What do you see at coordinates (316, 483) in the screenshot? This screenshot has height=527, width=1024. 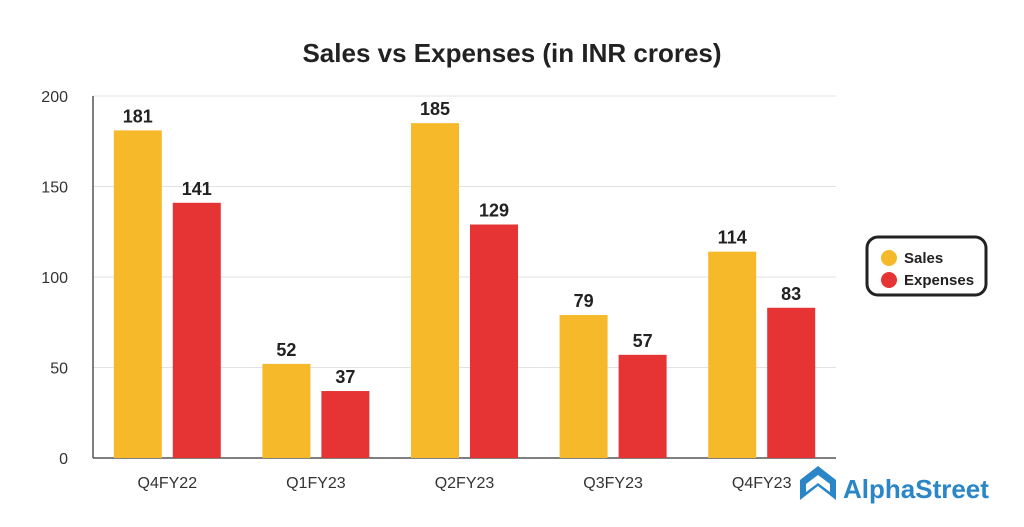 I see `x-tick-label: Q1FY23` at bounding box center [316, 483].